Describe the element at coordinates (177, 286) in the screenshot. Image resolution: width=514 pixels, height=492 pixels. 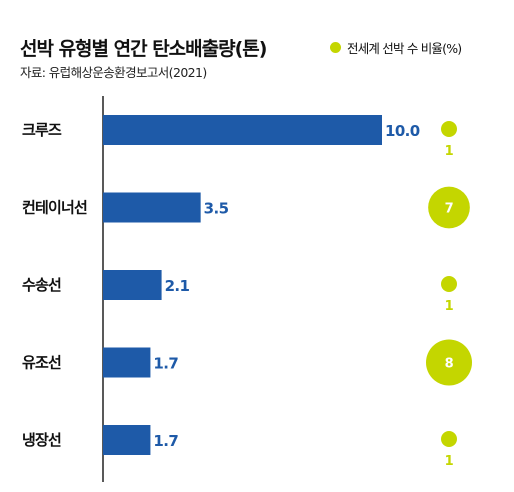
I see `emission-value-label: 2.1` at that location.